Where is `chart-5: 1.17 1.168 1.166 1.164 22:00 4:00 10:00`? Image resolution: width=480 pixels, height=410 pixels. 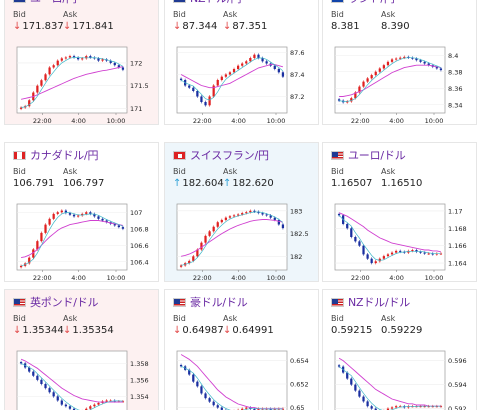 chart-5: 1.17 1.168 1.166 1.164 22:00 4:00 10:00 is located at coordinates (400, 242).